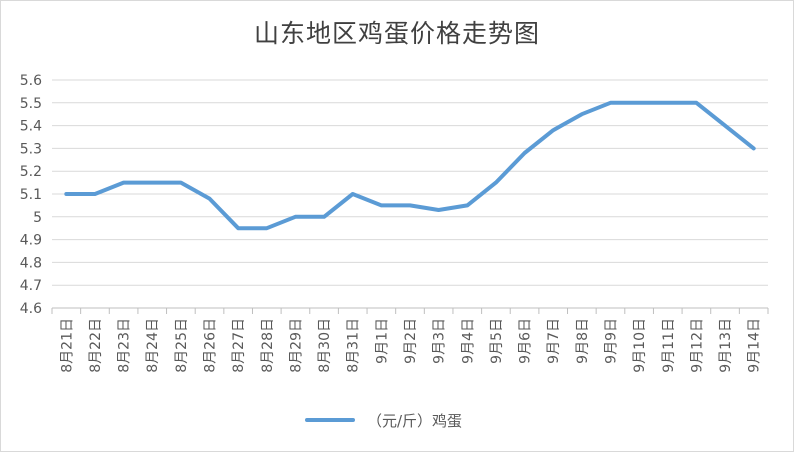  Describe the element at coordinates (410, 310) in the screenshot. I see `axes` at that location.